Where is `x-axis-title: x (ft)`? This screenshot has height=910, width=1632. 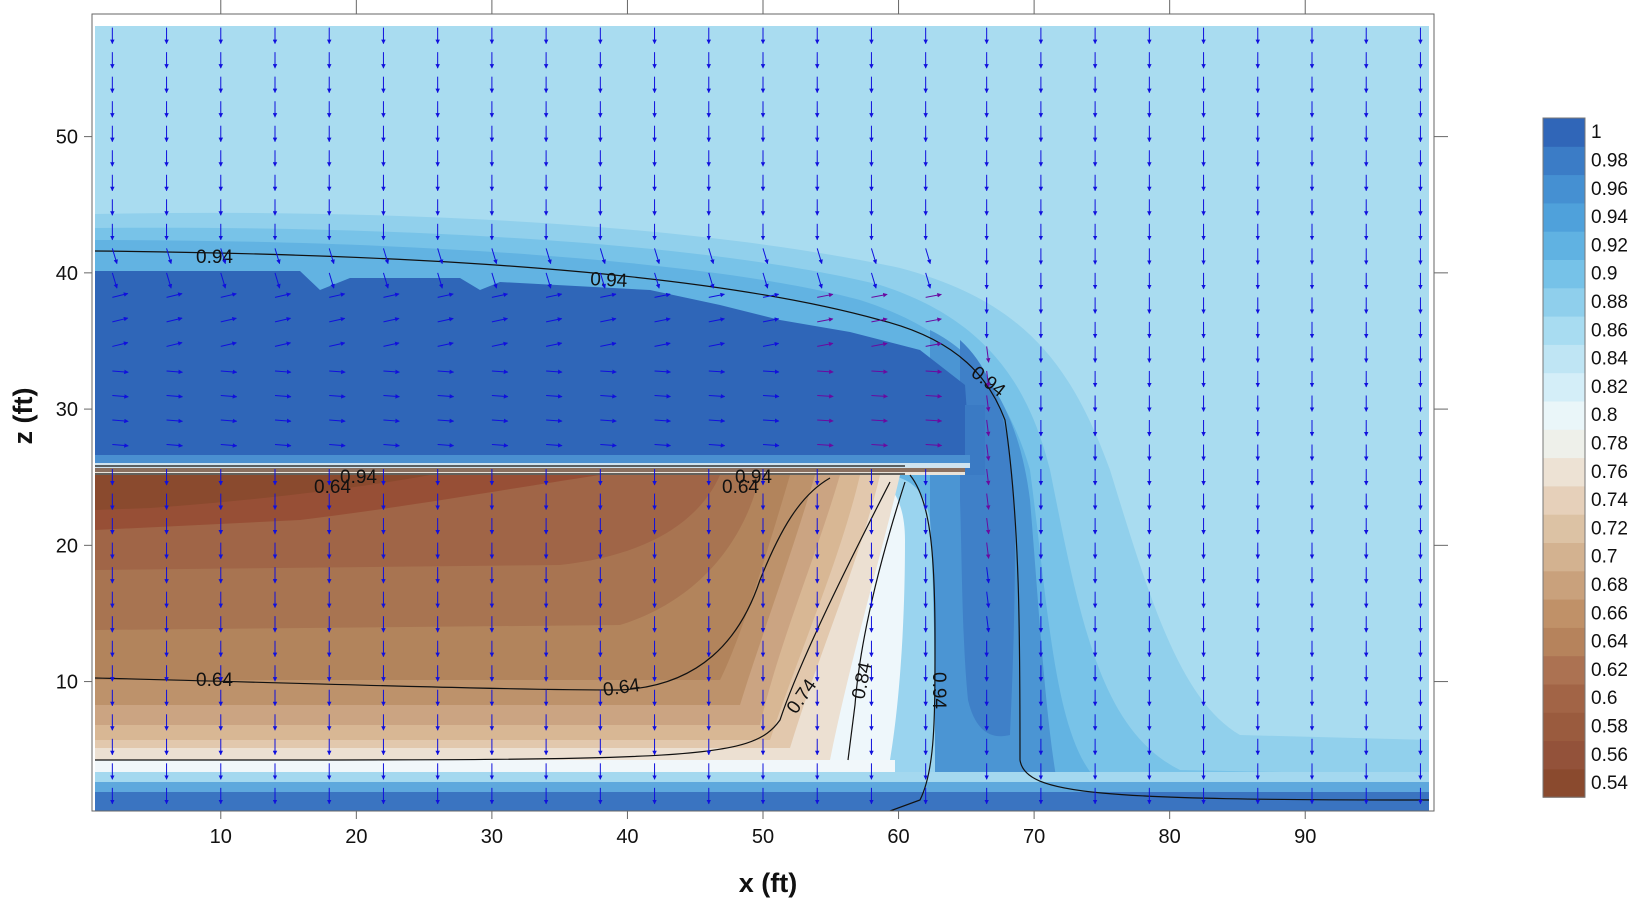 x-axis-title: x (ft) is located at coordinates (768, 883).